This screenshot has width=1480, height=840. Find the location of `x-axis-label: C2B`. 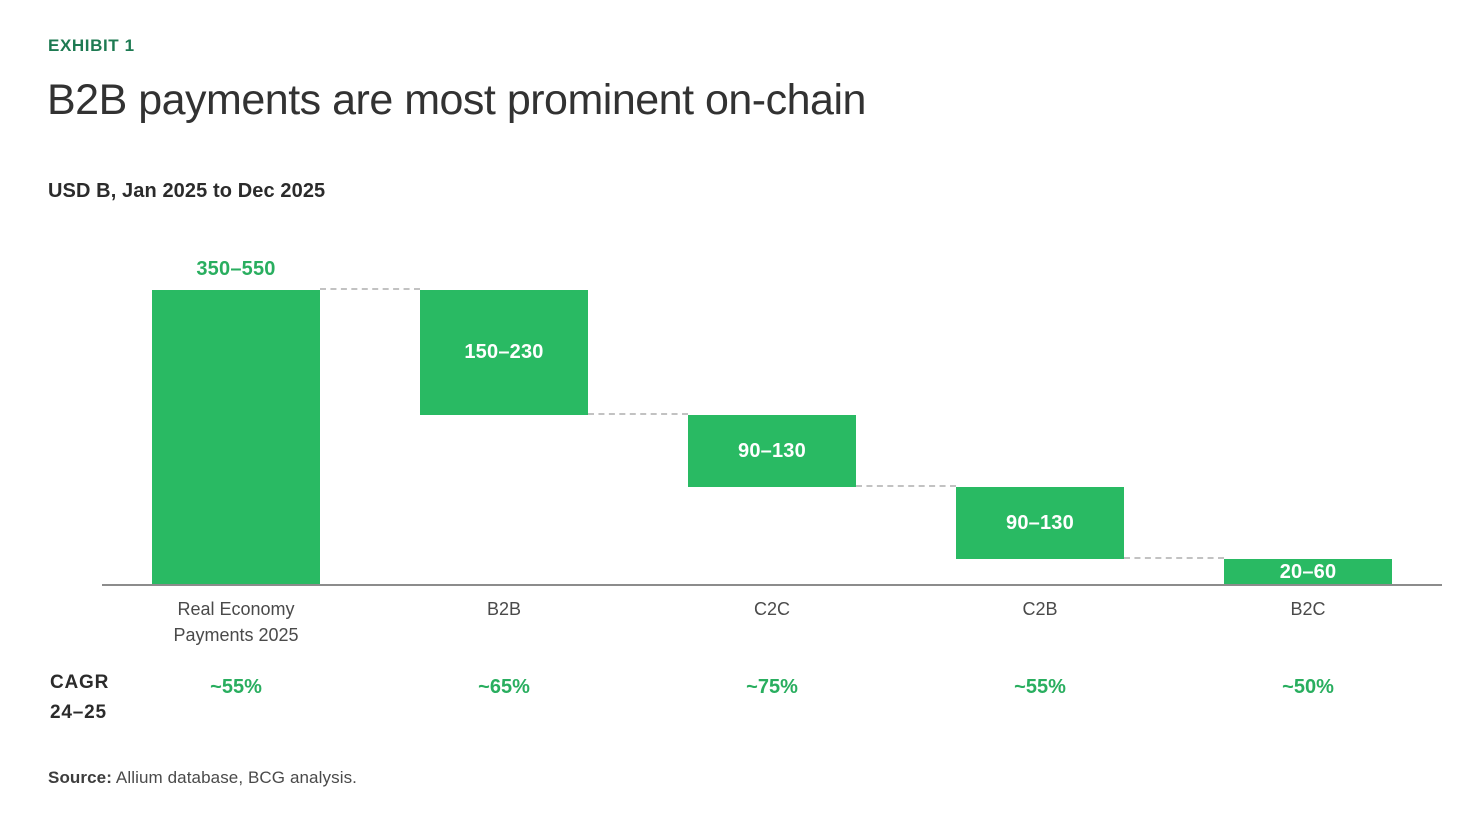

x-axis-label: C2B is located at coordinates (1040, 609).